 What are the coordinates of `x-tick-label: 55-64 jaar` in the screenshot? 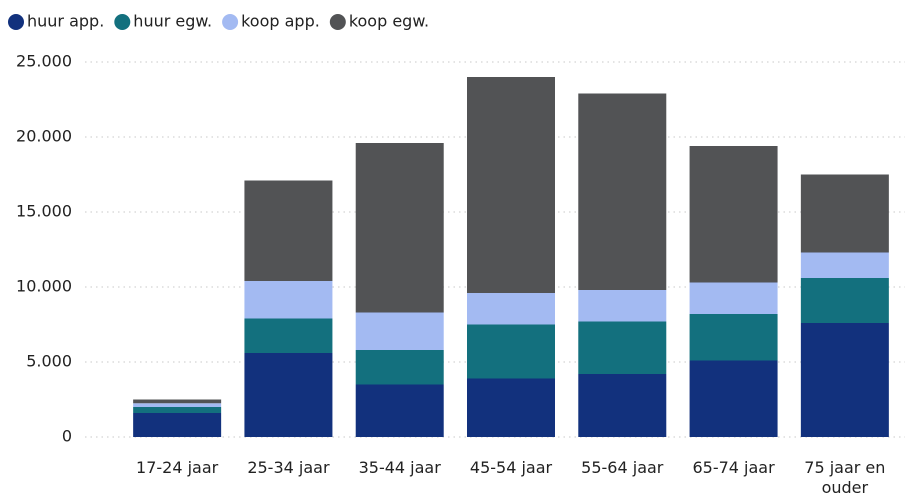 It's located at (622, 467).